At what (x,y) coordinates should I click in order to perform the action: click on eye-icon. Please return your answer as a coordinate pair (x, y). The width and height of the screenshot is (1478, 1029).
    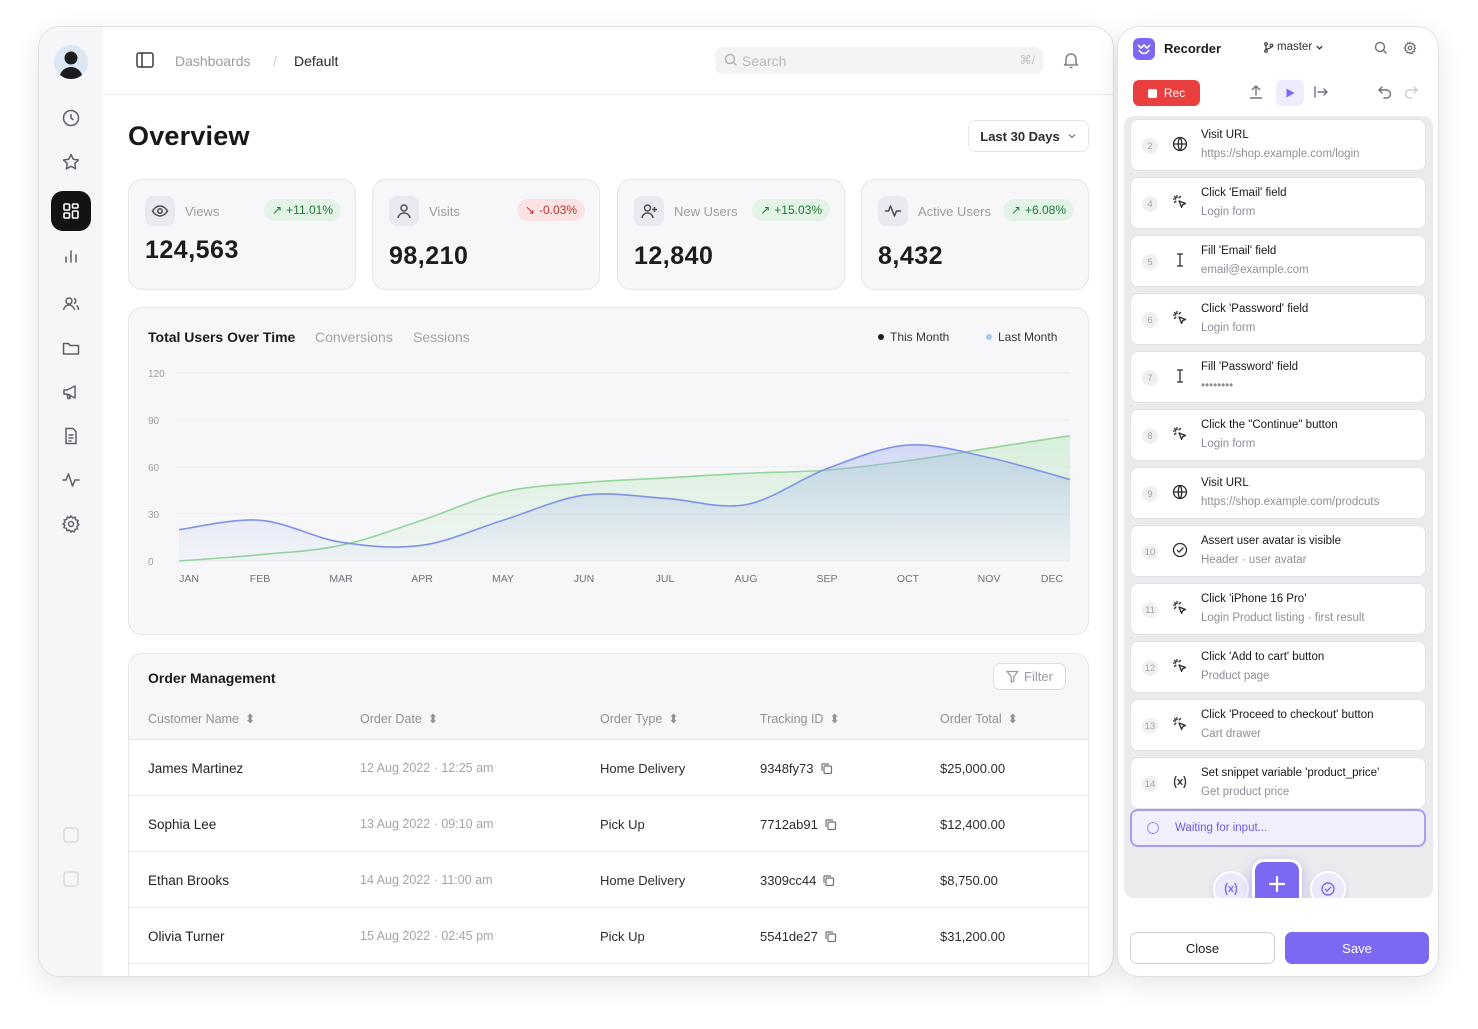
    Looking at the image, I should click on (160, 211).